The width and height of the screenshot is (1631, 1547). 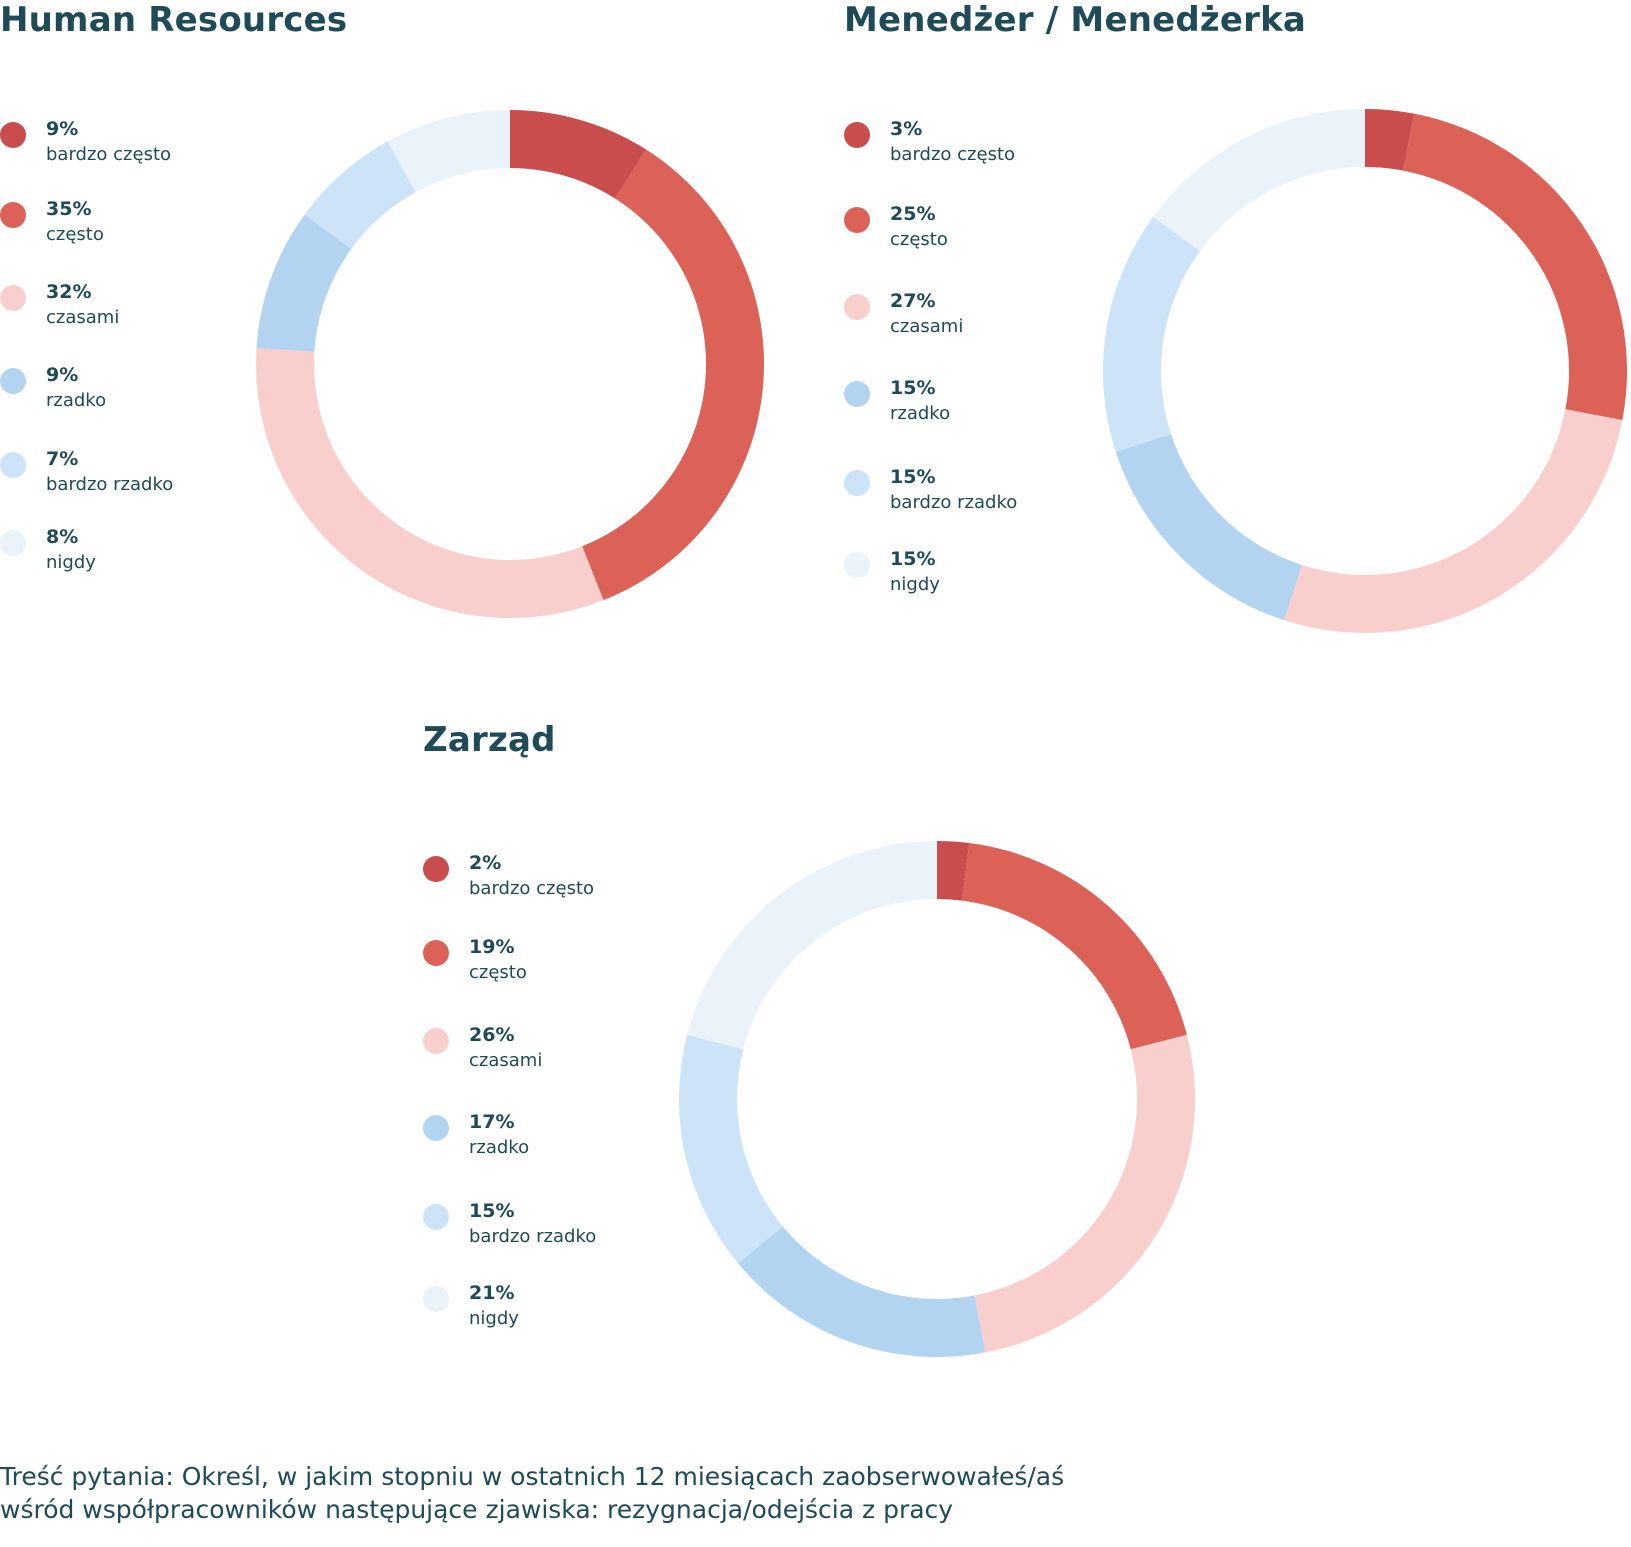 I want to click on legend-value: 3%, so click(x=906, y=129).